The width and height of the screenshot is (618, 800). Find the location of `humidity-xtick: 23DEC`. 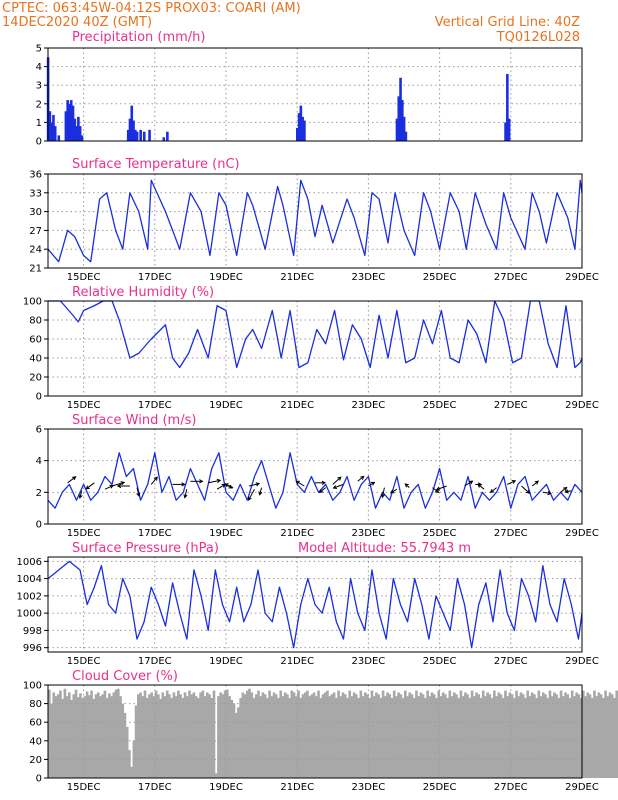

humidity-xtick: 23DEC is located at coordinates (369, 405).